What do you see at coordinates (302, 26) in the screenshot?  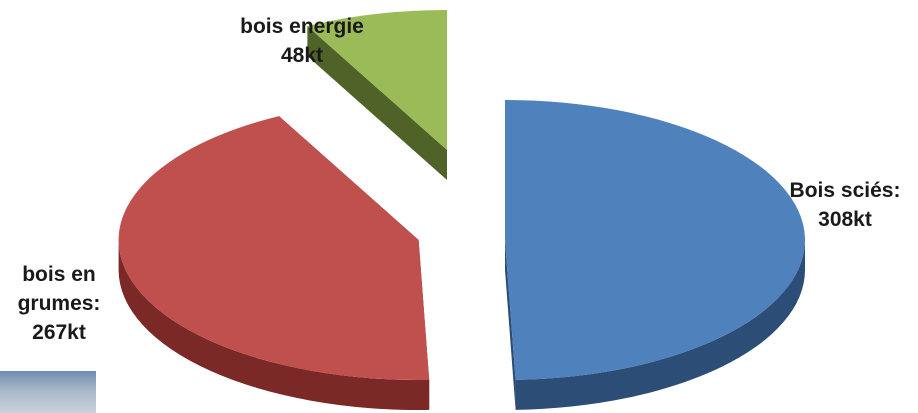 I see `slice-category: bois energie` at bounding box center [302, 26].